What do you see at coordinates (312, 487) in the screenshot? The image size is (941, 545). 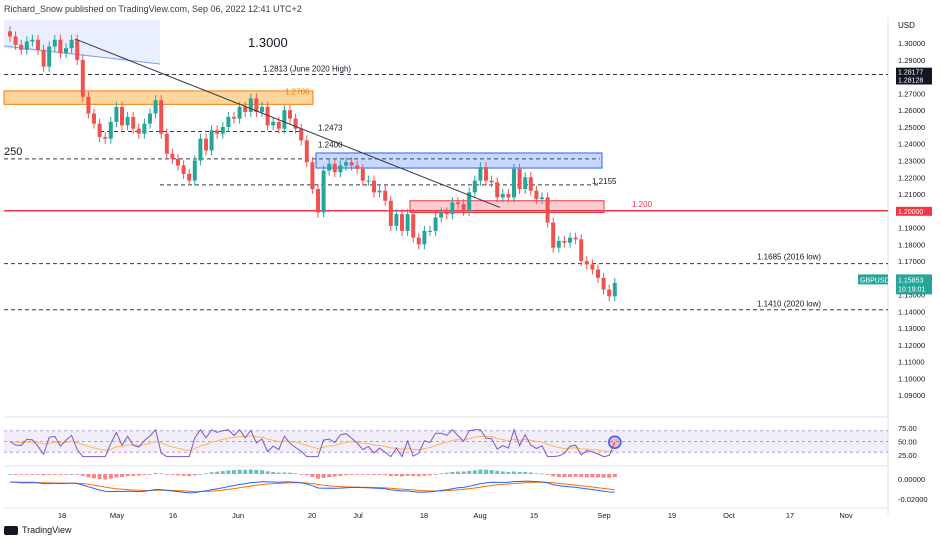 I see `macd-signal-line` at bounding box center [312, 487].